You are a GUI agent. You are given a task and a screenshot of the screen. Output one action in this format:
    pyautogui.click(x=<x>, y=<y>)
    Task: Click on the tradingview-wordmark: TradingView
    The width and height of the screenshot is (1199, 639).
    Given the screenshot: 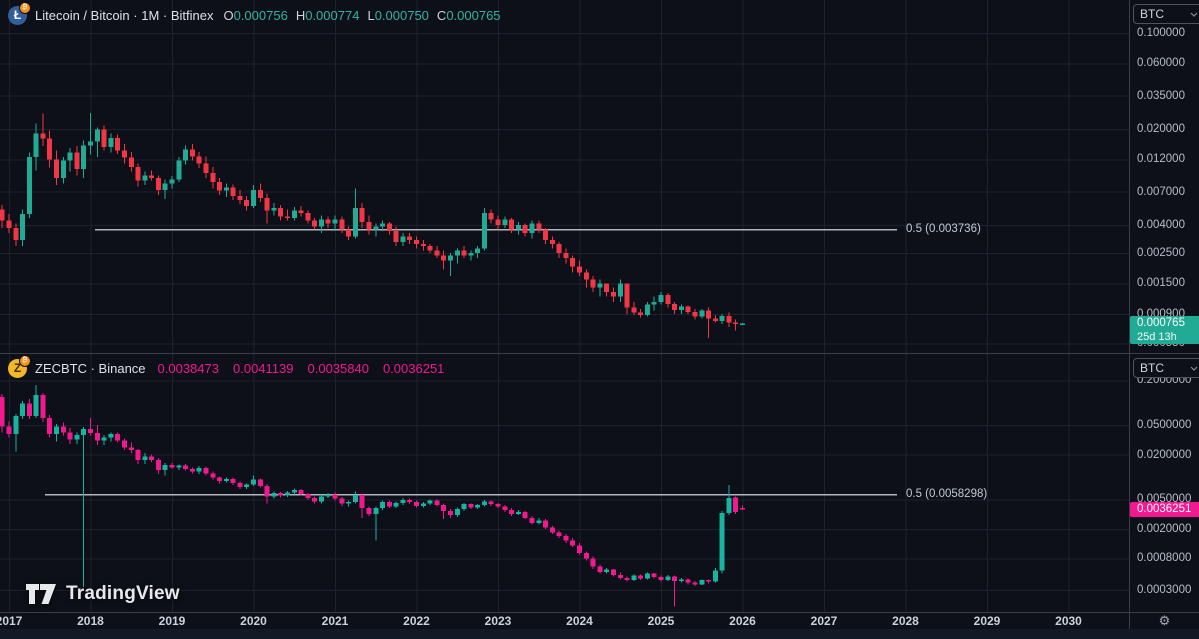 What is the action you would take?
    pyautogui.click(x=123, y=593)
    